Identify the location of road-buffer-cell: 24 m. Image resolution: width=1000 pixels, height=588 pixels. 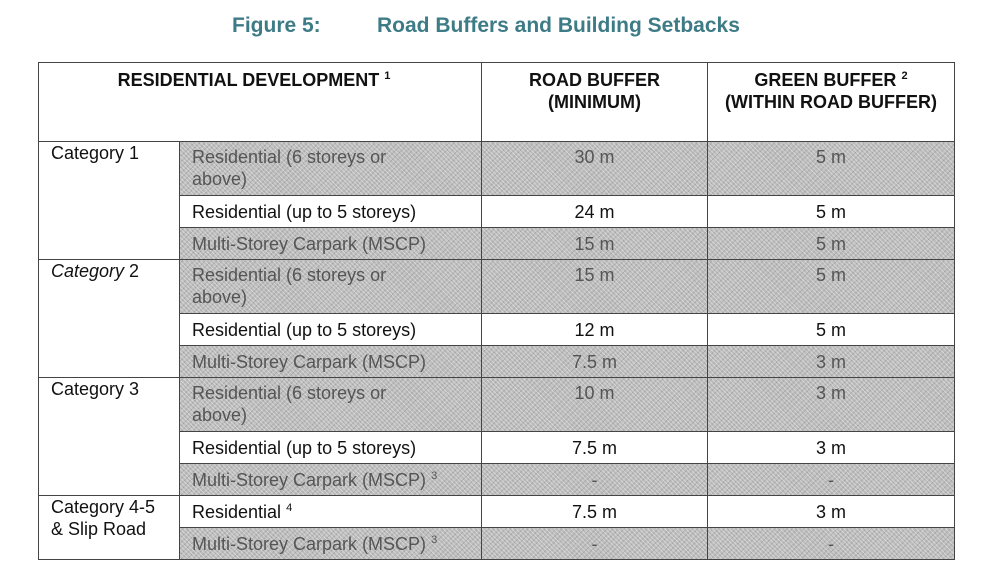
(594, 211).